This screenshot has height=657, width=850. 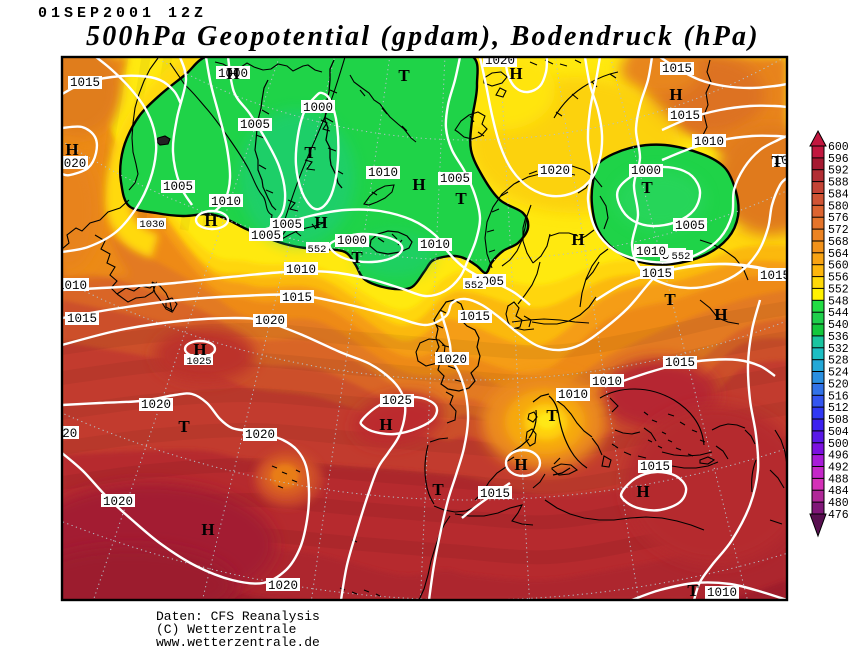 I want to click on svg-text: 556, so click(x=838, y=278).